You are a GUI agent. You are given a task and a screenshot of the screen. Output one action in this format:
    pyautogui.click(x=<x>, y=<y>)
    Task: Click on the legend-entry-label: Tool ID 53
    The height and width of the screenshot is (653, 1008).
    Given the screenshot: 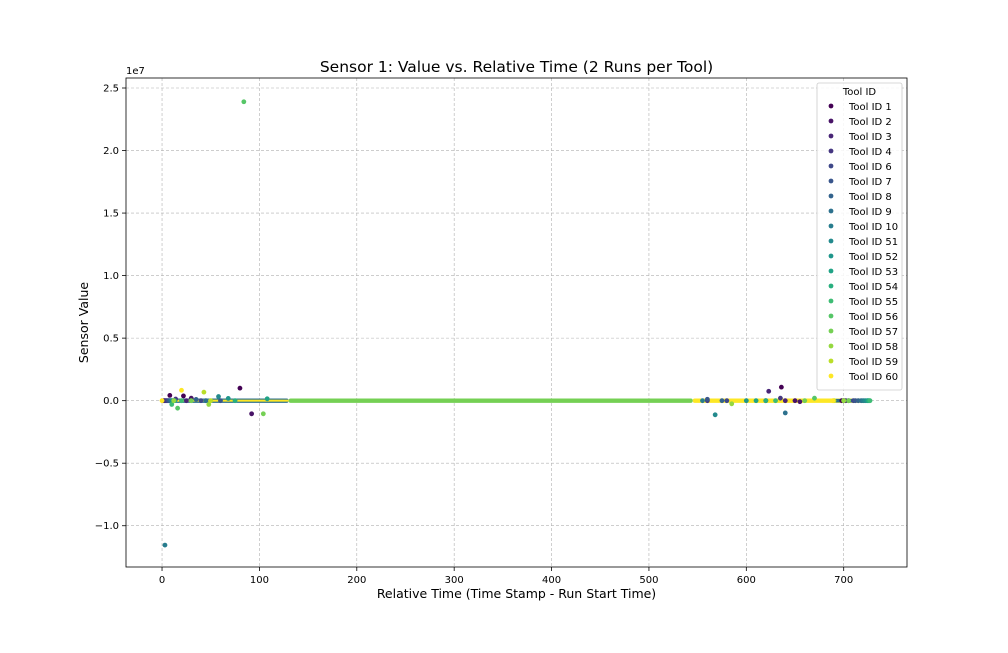 What is the action you would take?
    pyautogui.click(x=873, y=272)
    